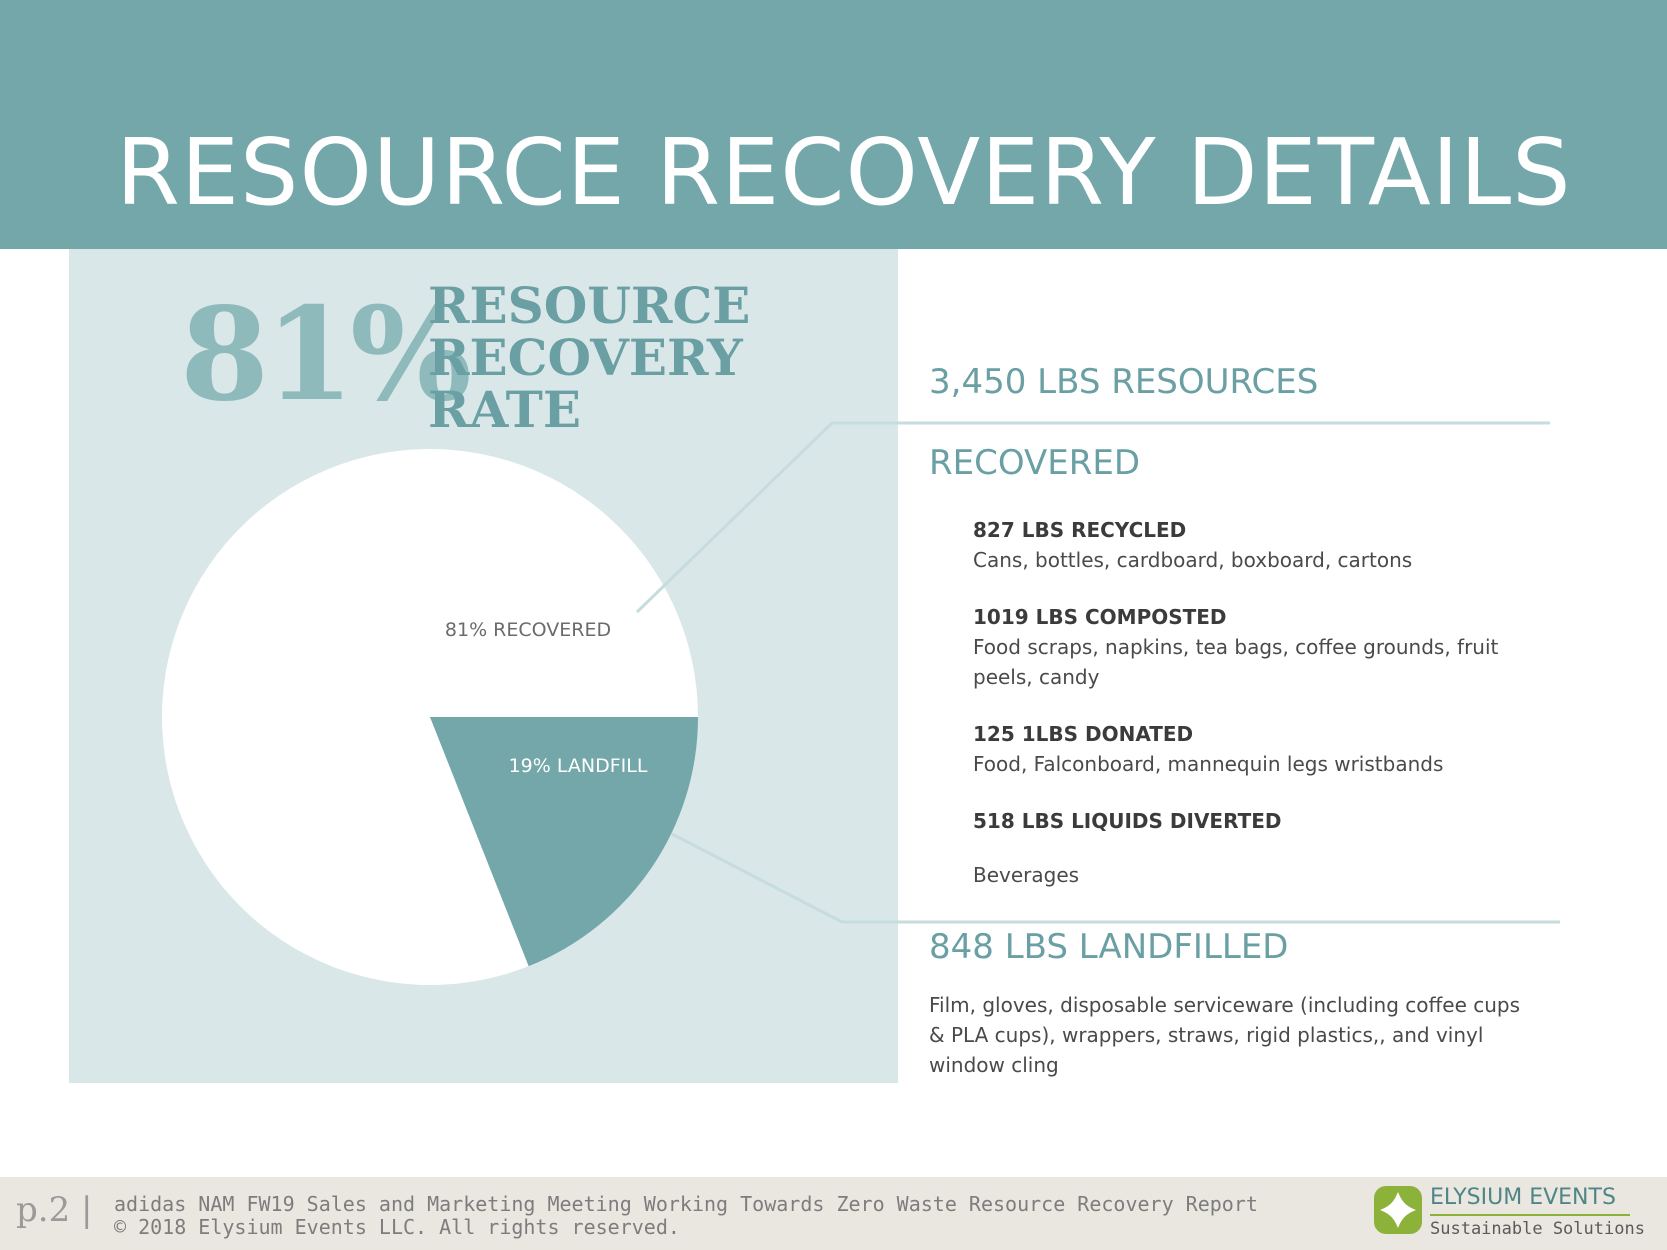  What do you see at coordinates (1253, 848) in the screenshot?
I see `recovered-item-liquids: 518 LBS LIQUIDS DIVERTED Beverages` at bounding box center [1253, 848].